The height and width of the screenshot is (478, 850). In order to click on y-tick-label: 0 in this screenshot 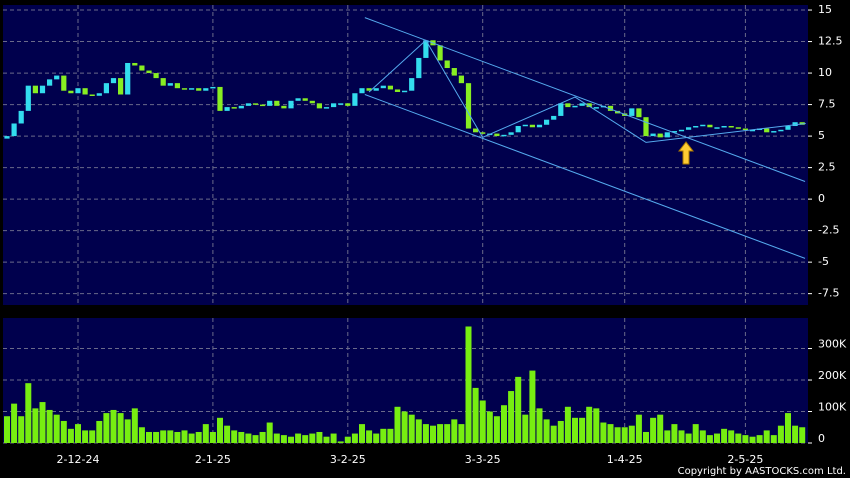, I will do `click(821, 198)`.